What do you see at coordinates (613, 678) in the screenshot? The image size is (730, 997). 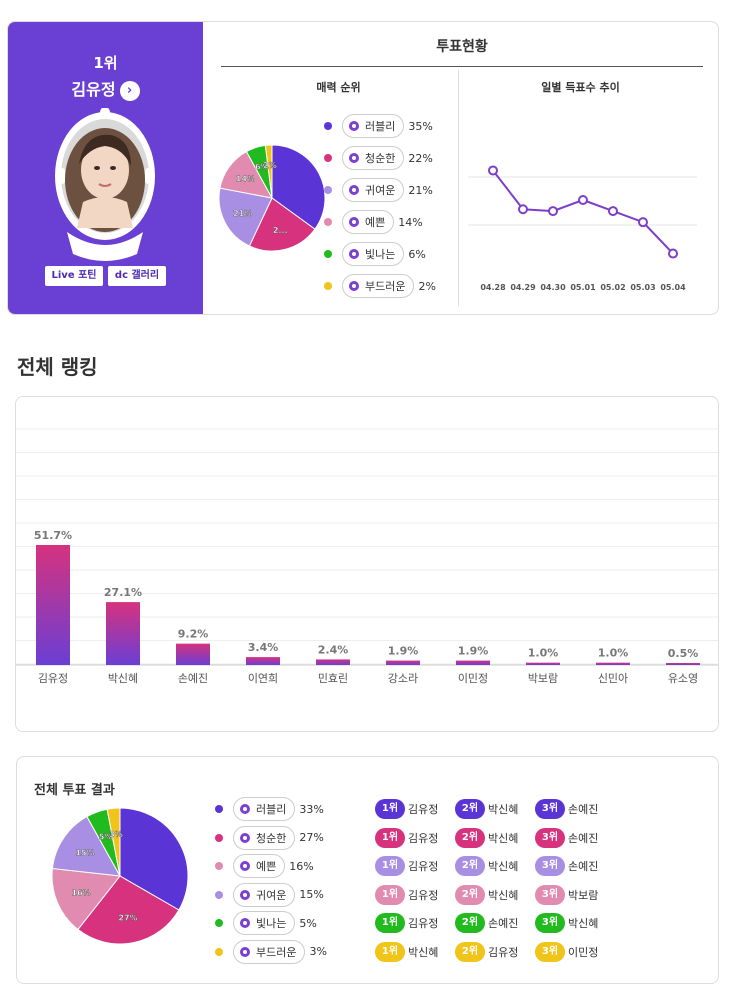 I see `x-tick-label: 신민아` at bounding box center [613, 678].